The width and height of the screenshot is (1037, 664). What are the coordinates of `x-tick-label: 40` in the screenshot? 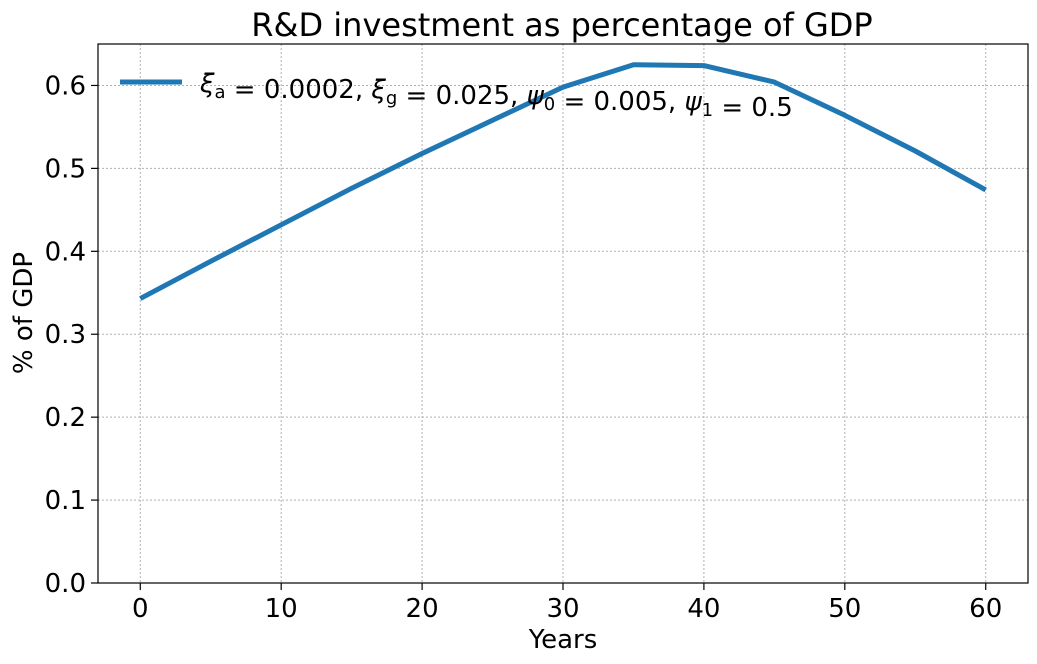 It's located at (703, 609).